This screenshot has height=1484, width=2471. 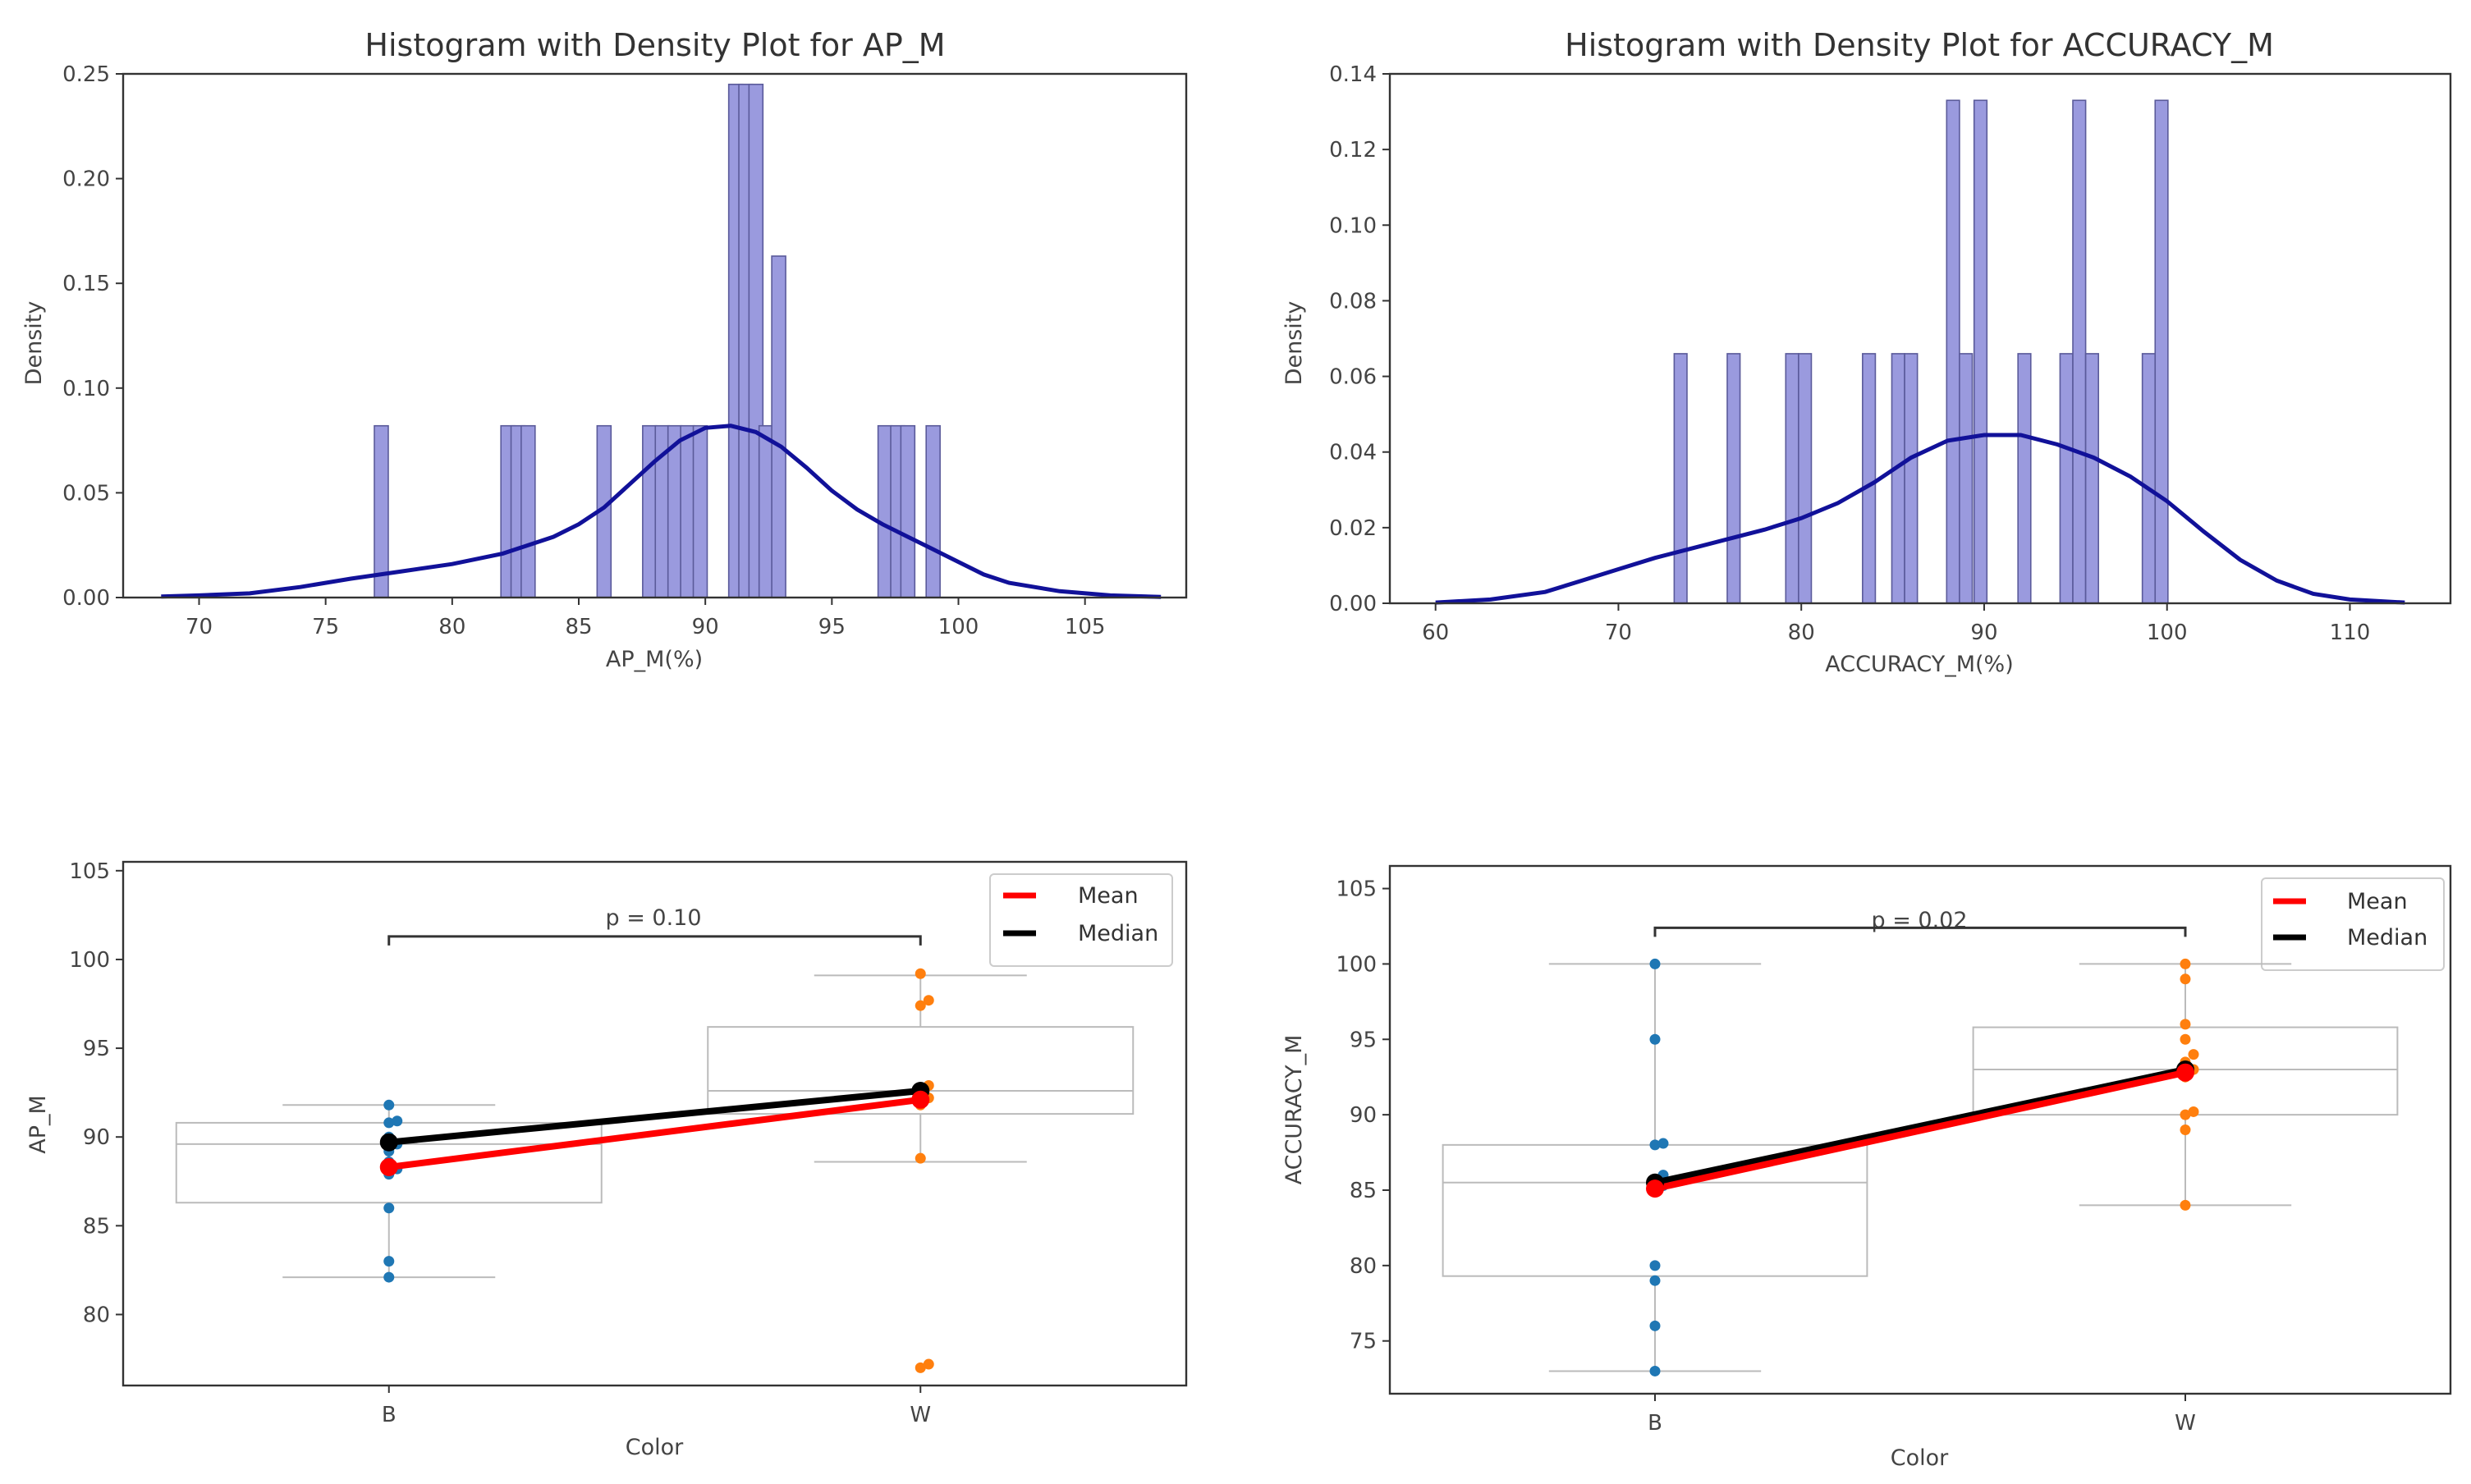 What do you see at coordinates (86, 493) in the screenshot?
I see `y-tick-label: 0.05` at bounding box center [86, 493].